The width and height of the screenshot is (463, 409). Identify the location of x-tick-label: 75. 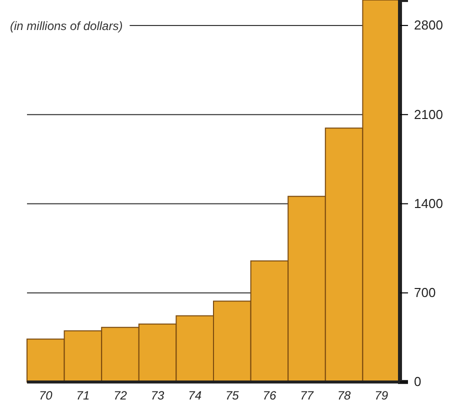
(232, 395).